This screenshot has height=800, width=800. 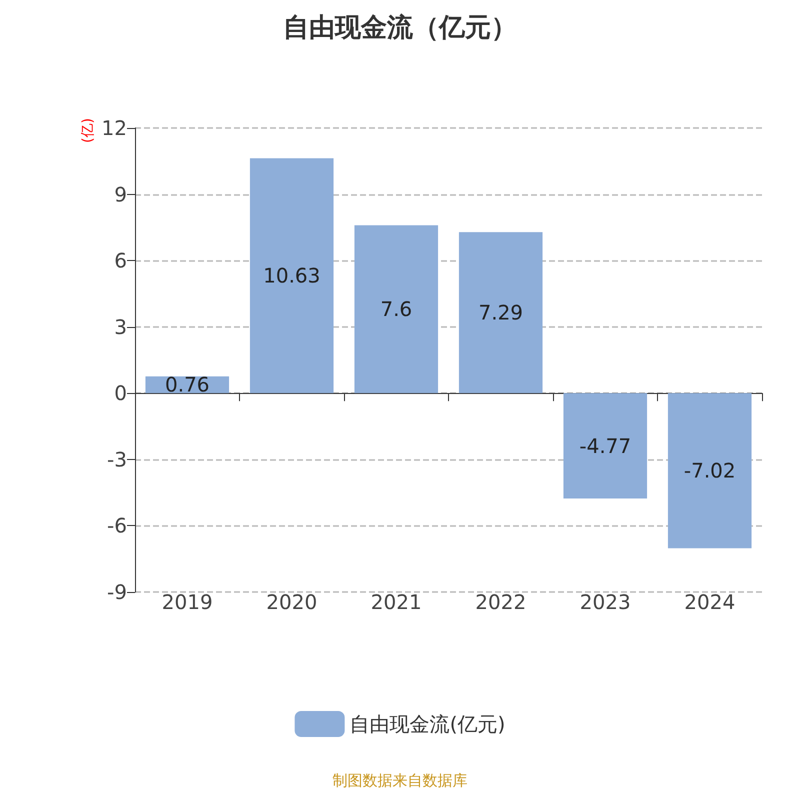 I want to click on x-tick-label: 2022, so click(x=500, y=602).